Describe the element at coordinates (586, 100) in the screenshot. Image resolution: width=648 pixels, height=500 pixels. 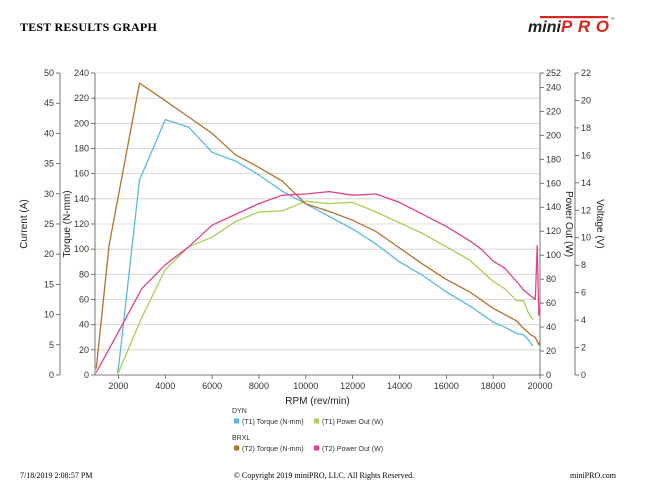
I see `voltage-tick-label: 20` at that location.